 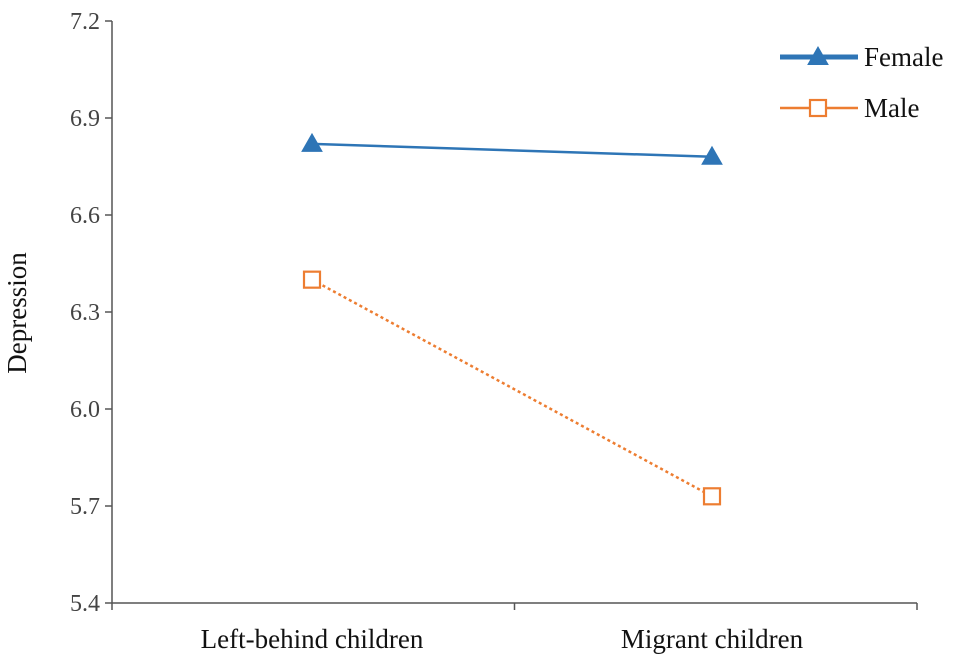 What do you see at coordinates (712, 639) in the screenshot?
I see `x-category-label: Migrant children` at bounding box center [712, 639].